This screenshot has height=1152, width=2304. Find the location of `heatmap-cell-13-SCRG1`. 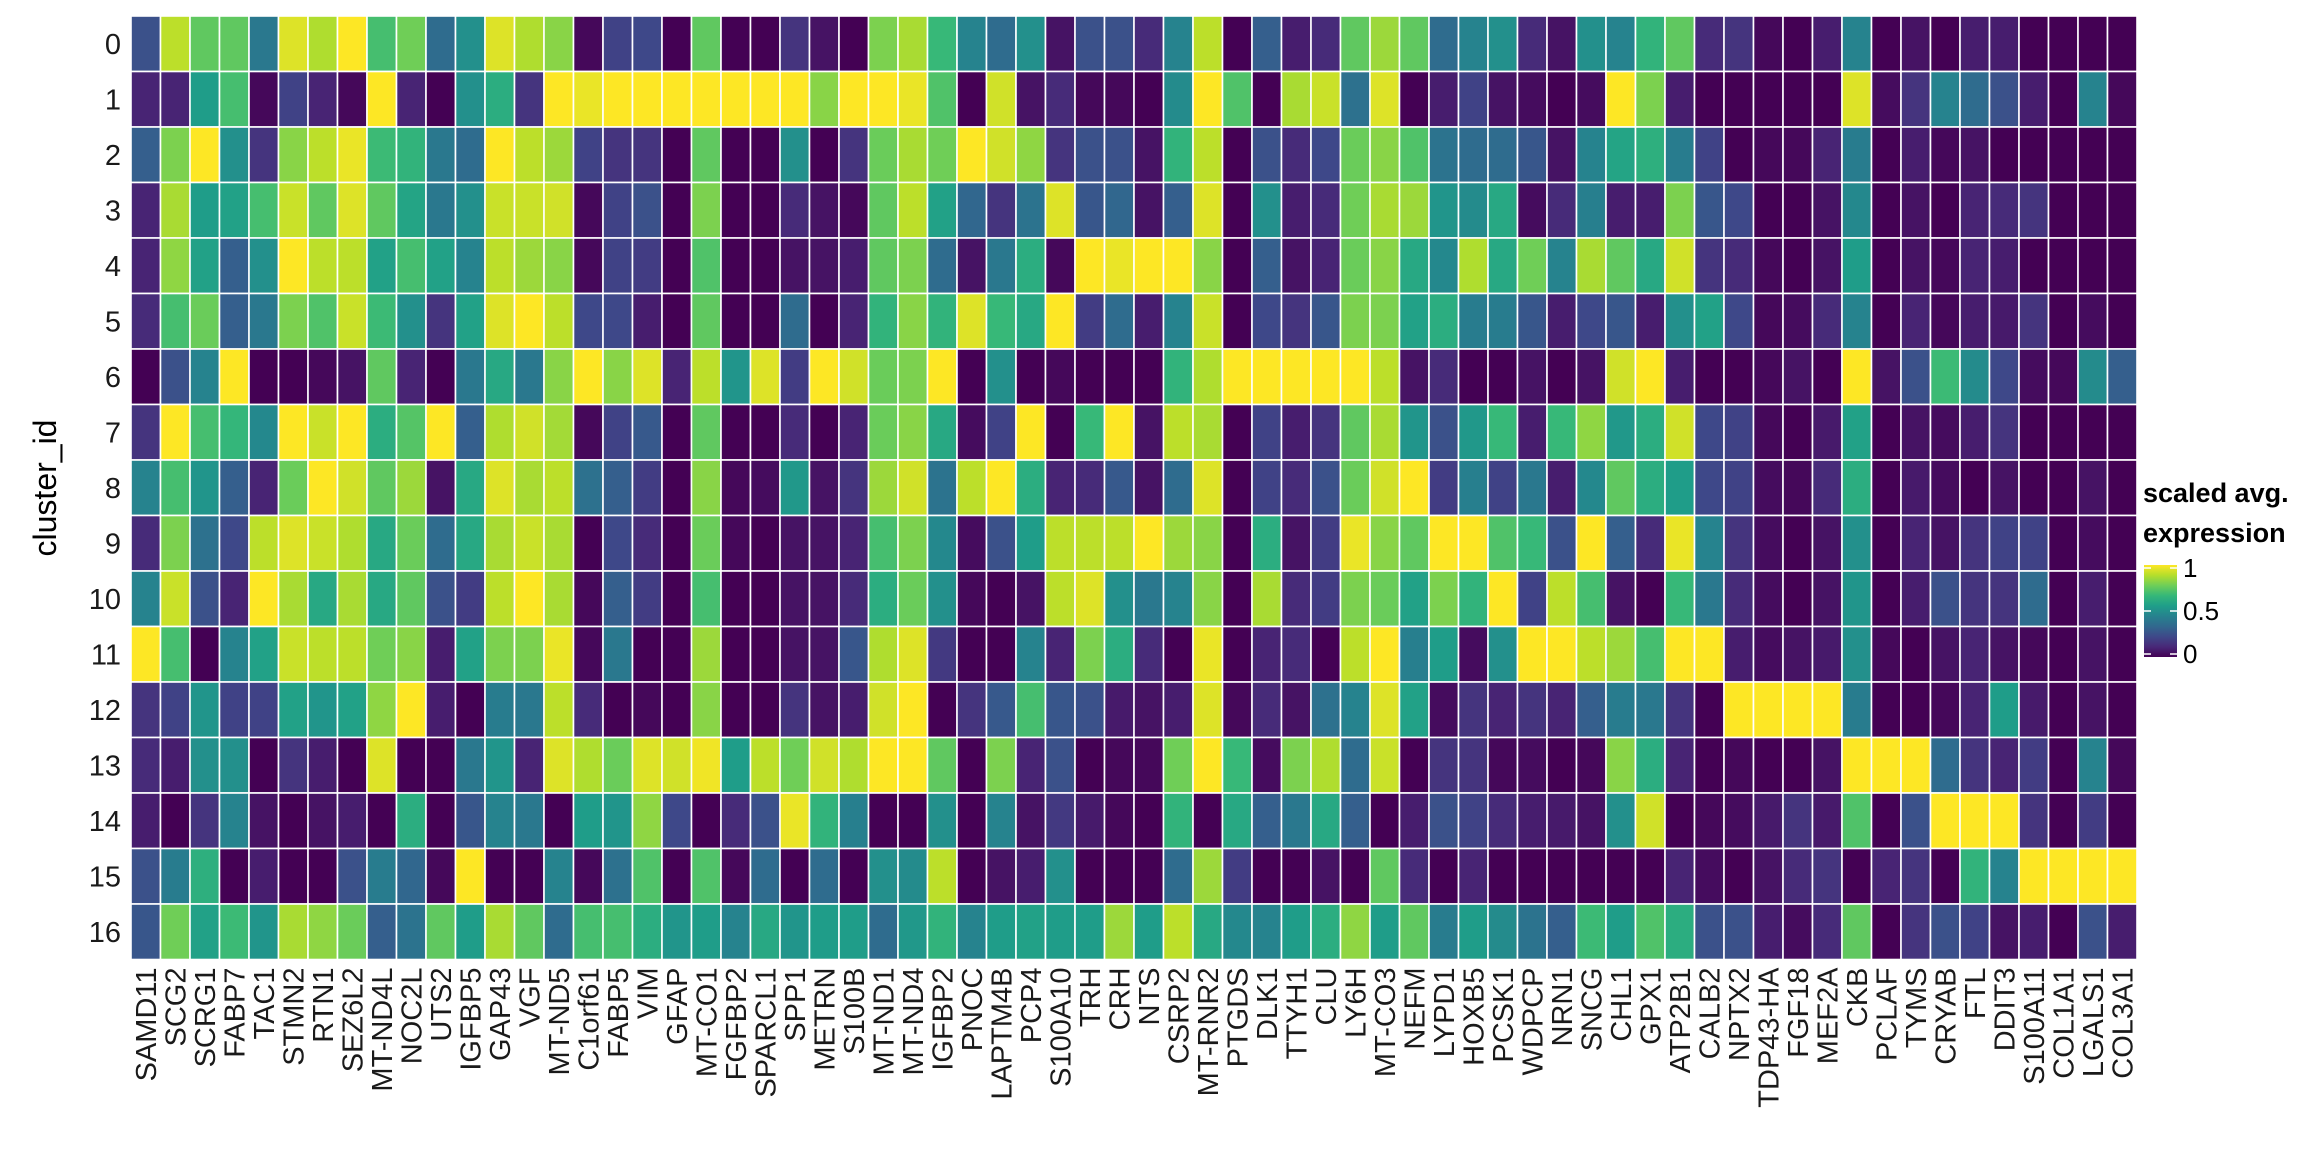

heatmap-cell-13-SCRG1 is located at coordinates (205, 765).